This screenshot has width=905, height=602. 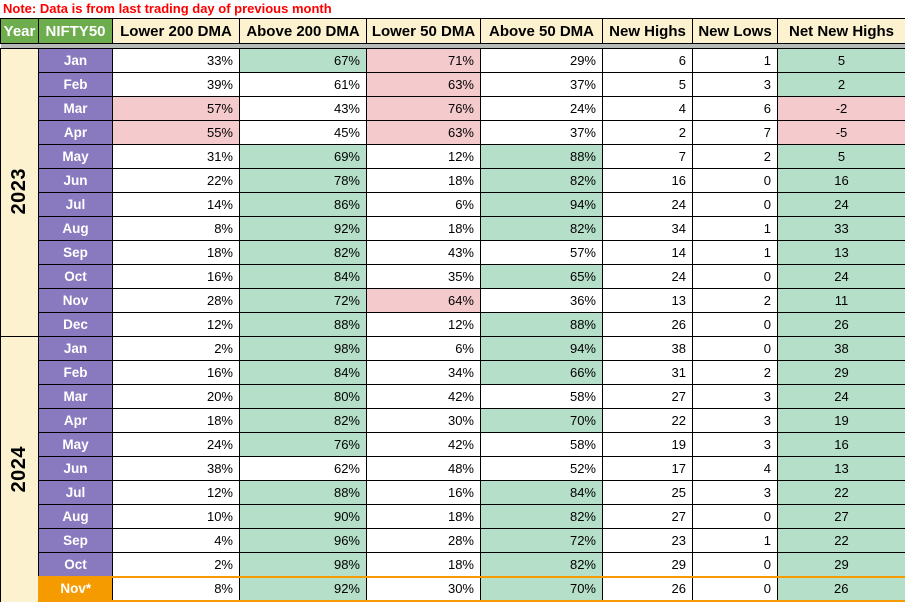 What do you see at coordinates (75, 396) in the screenshot?
I see `month-cell: Mar` at bounding box center [75, 396].